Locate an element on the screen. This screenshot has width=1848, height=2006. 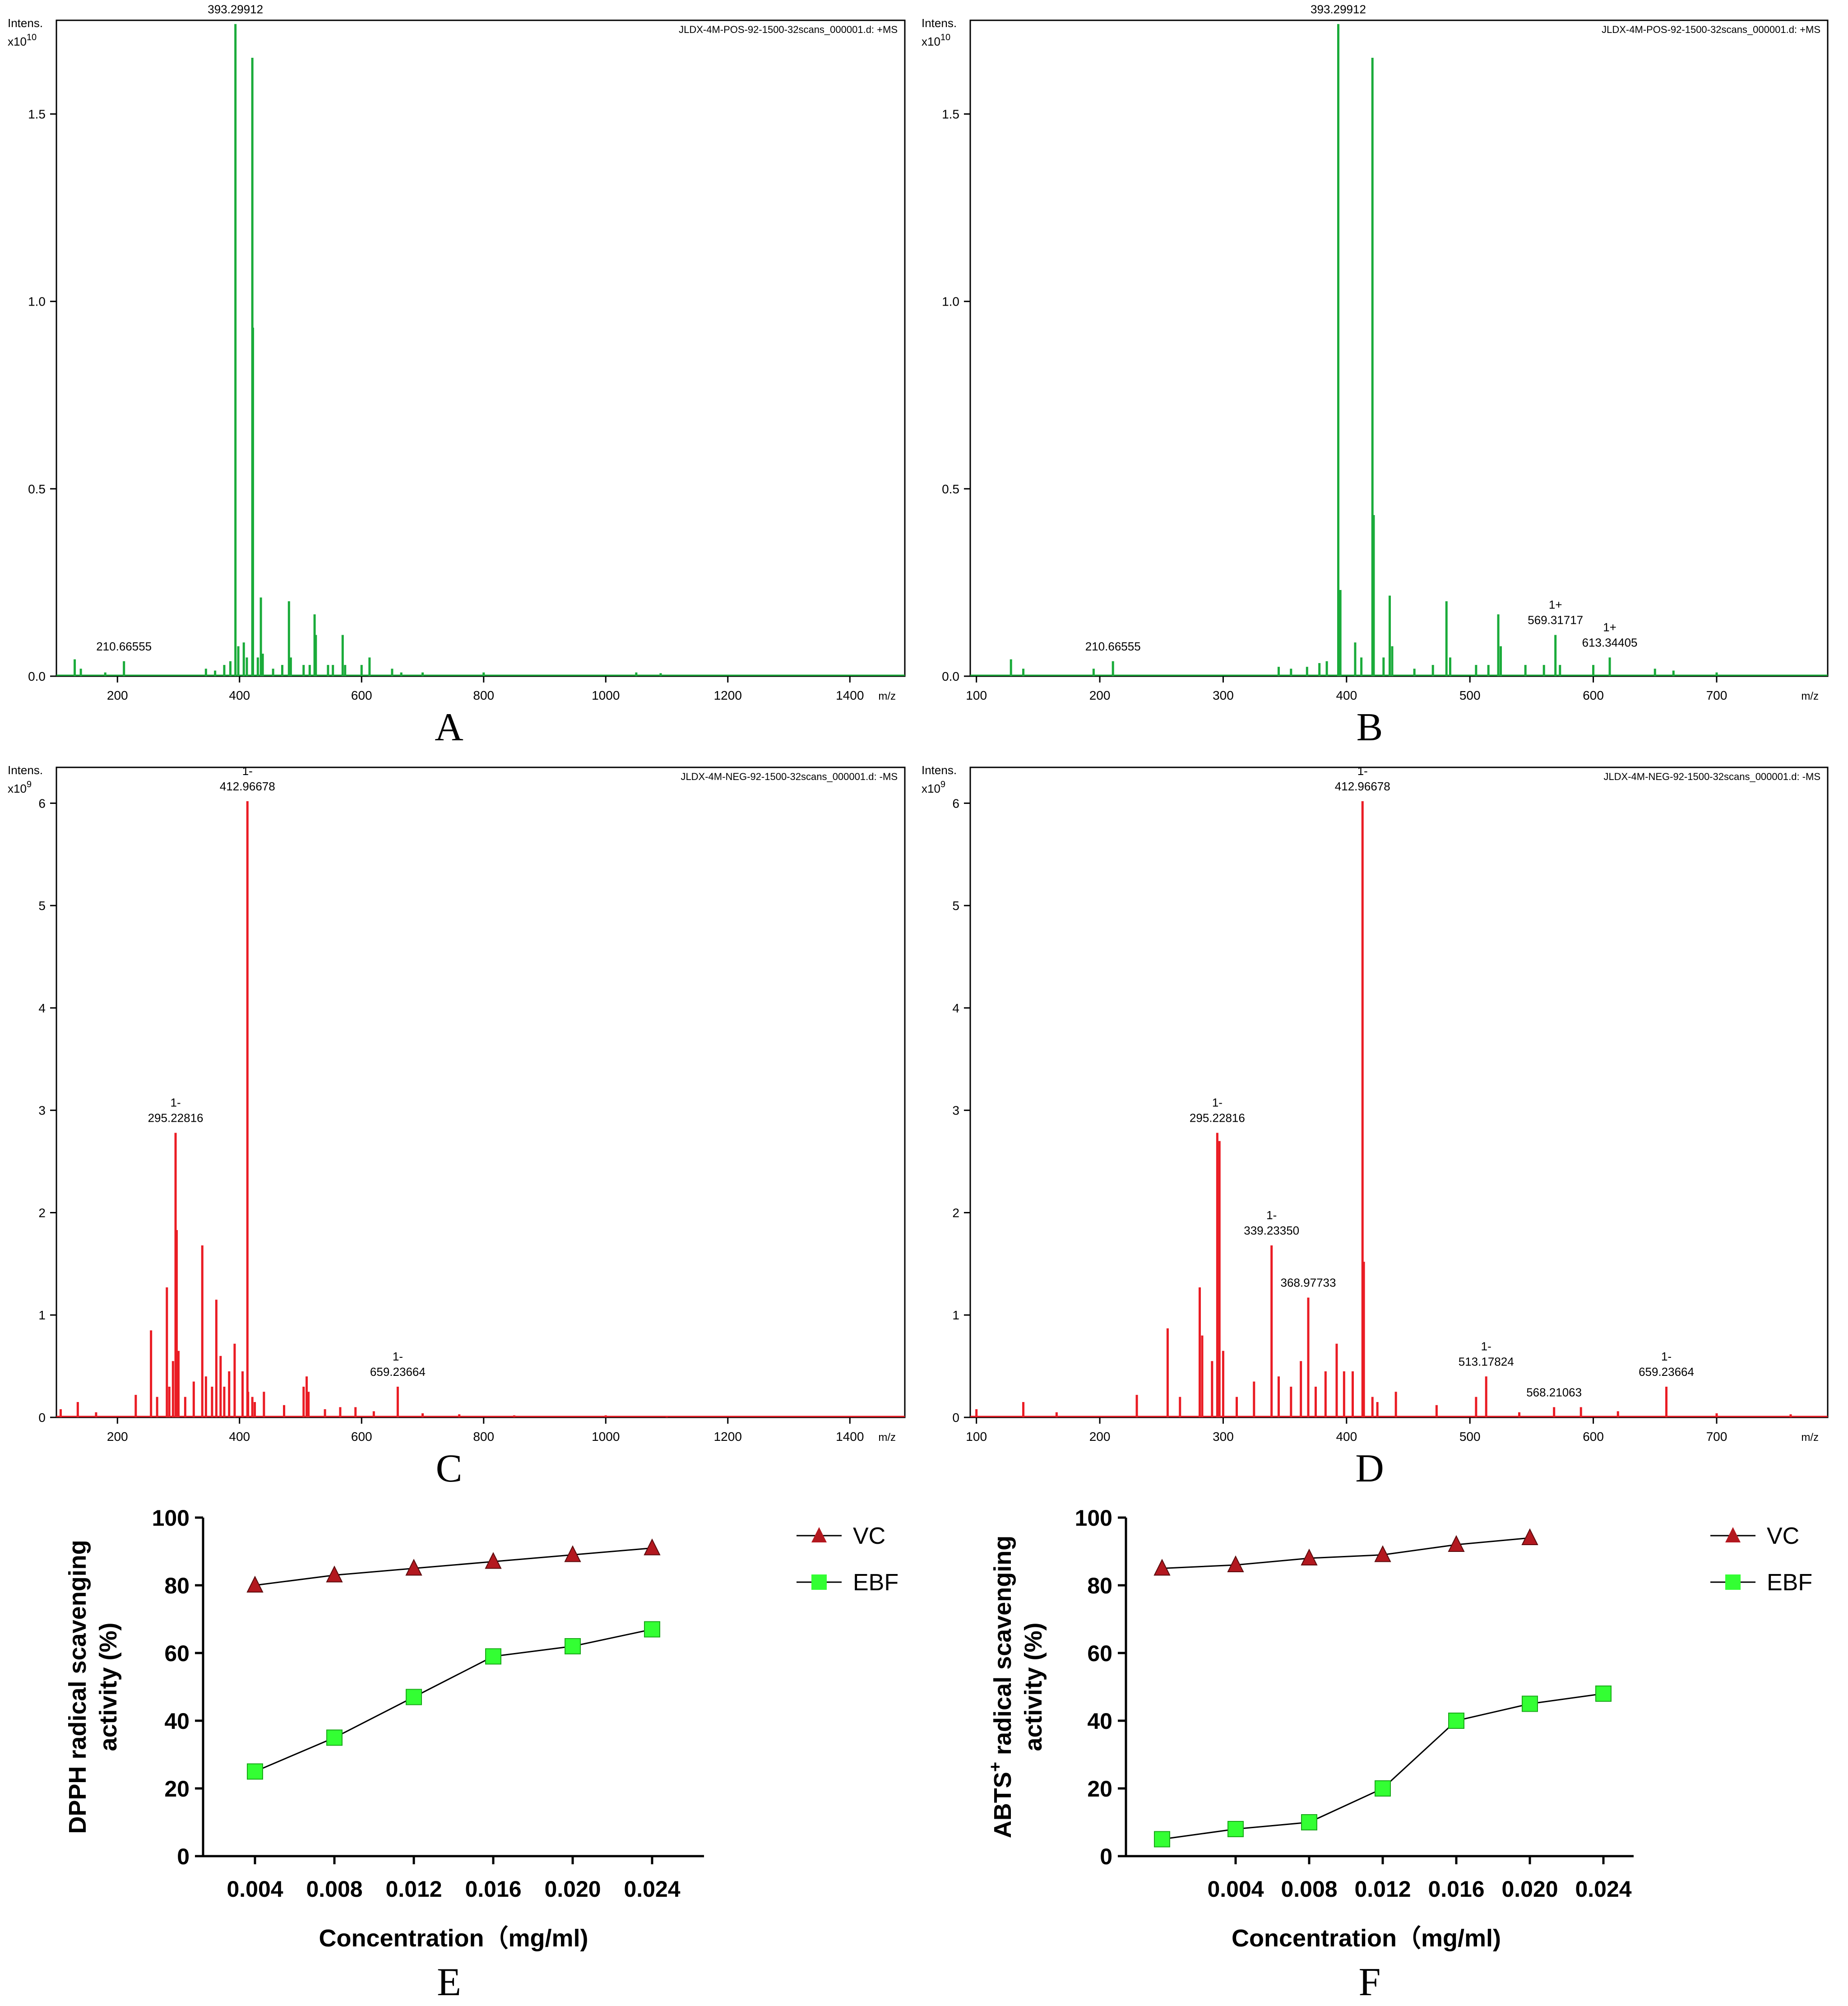
x-tick-label: 700 is located at coordinates (1717, 1437).